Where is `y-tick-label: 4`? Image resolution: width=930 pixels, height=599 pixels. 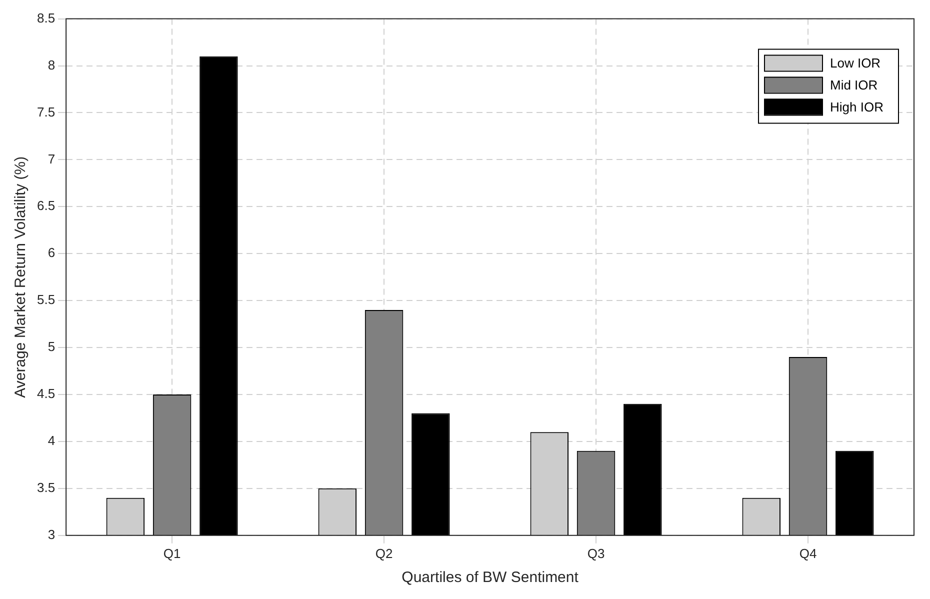 y-tick-label: 4 is located at coordinates (52, 440).